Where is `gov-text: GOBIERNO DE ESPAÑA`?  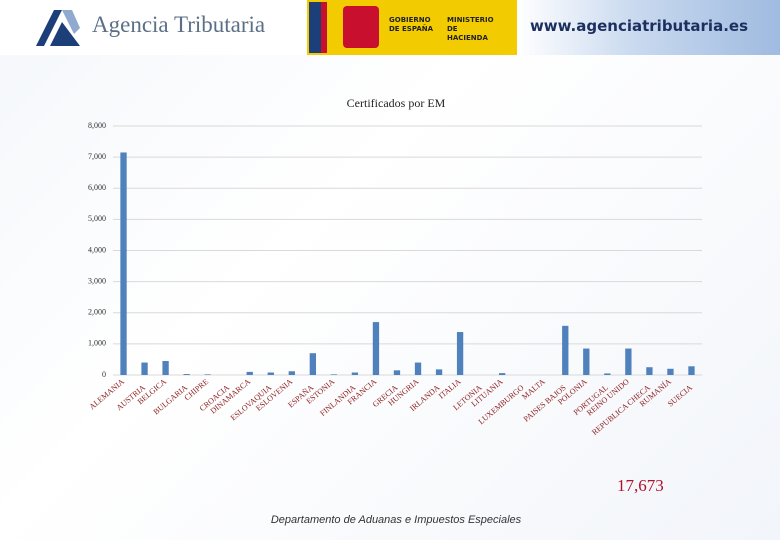
gov-text: GOBIERNO DE ESPAÑA is located at coordinates (411, 24).